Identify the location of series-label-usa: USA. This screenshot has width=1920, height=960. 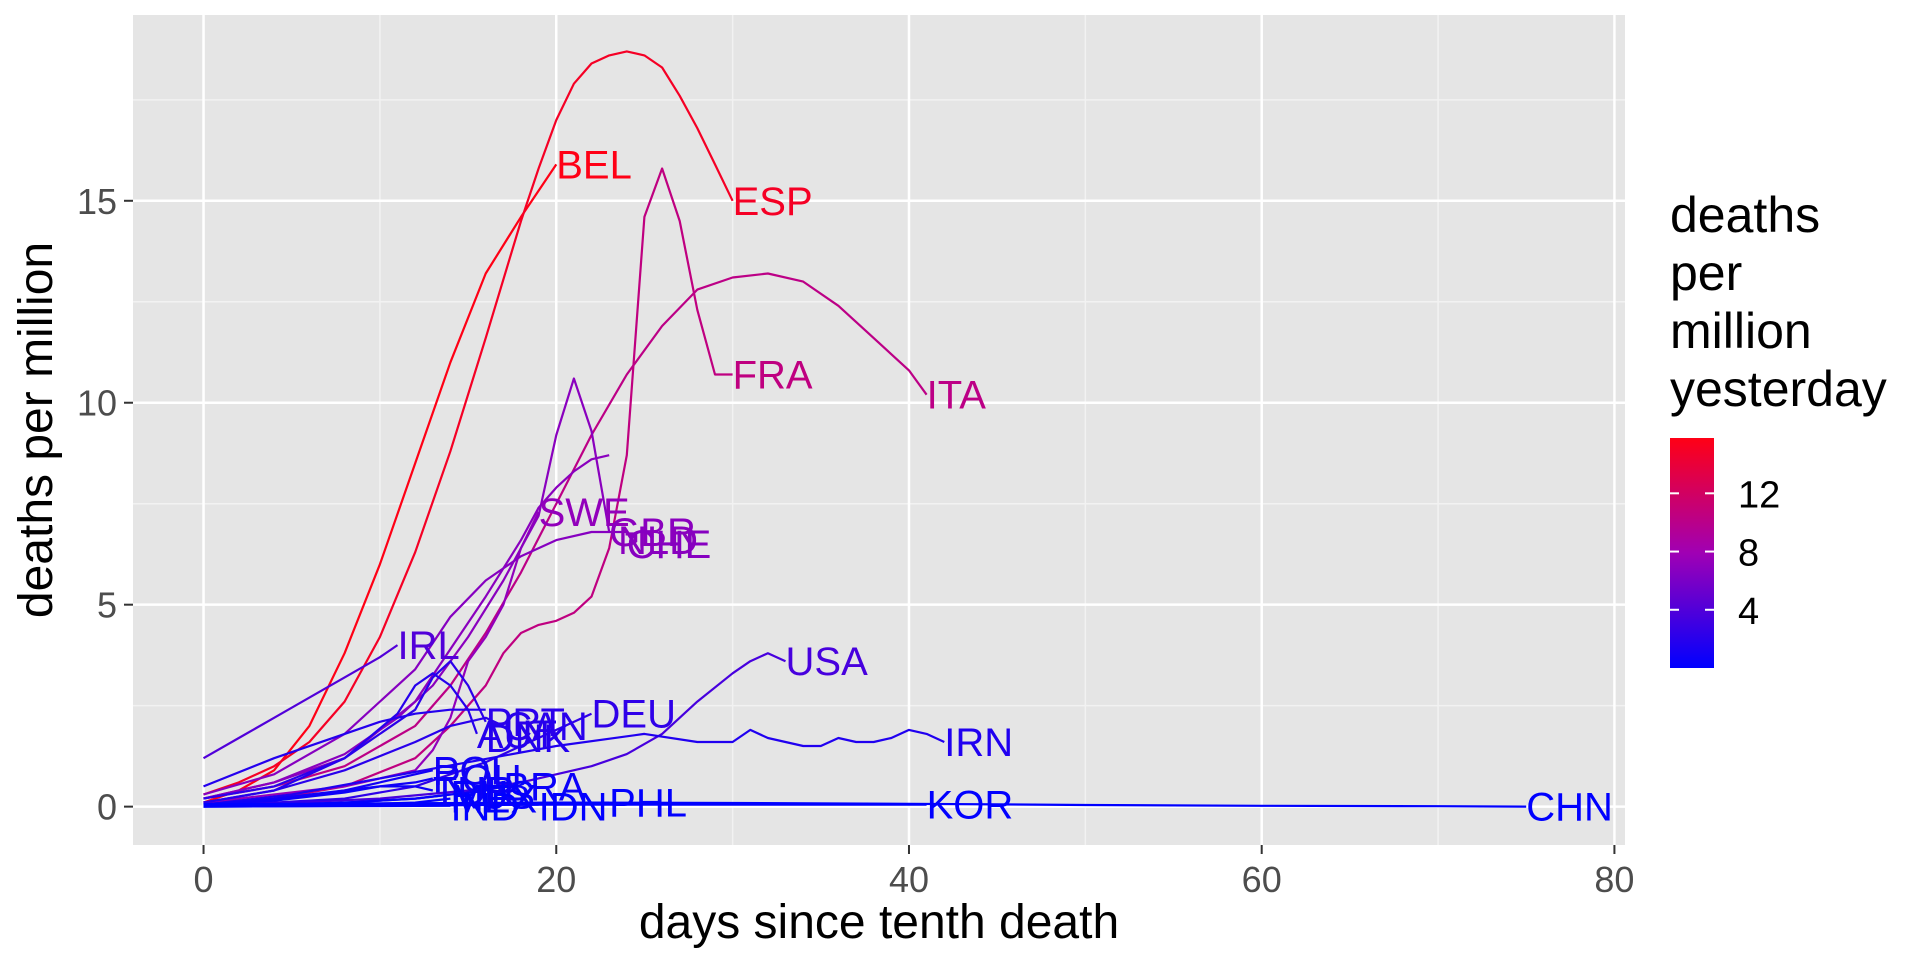
(827, 662).